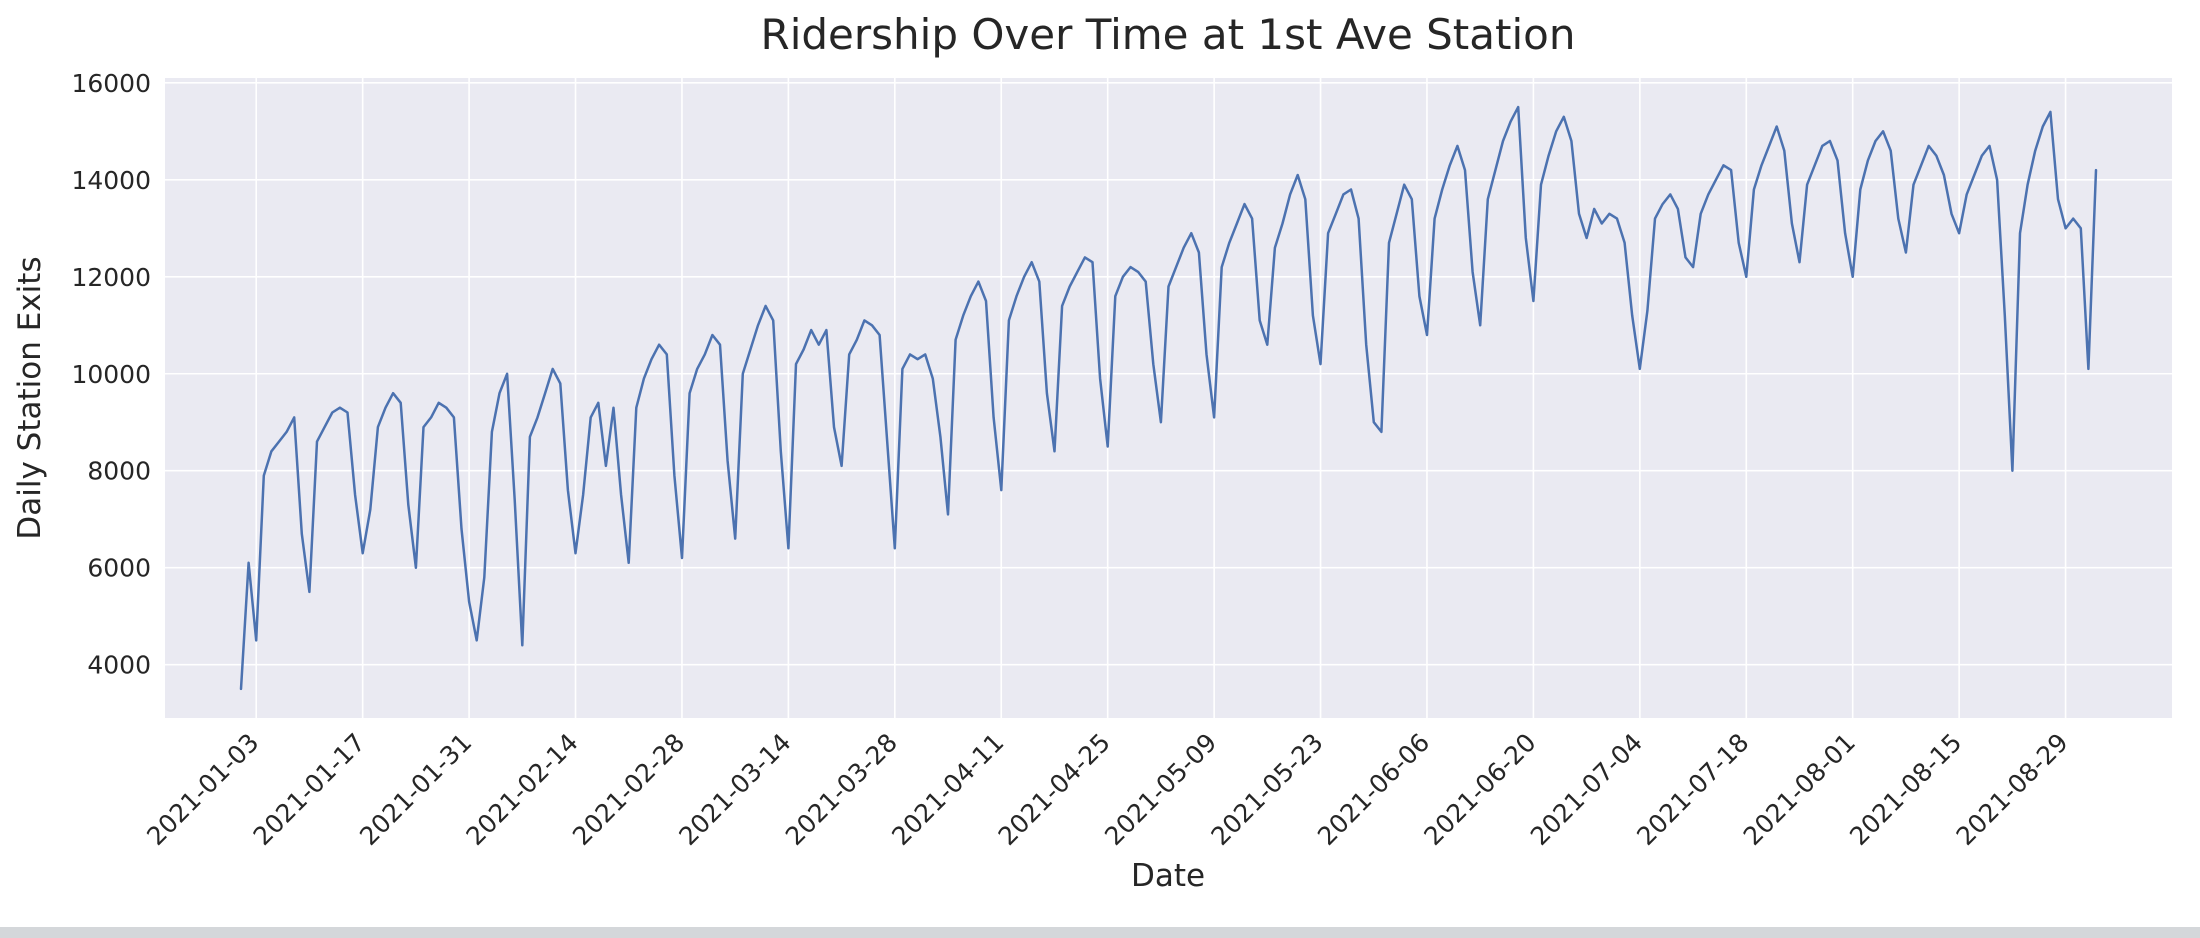 This screenshot has width=2200, height=938. I want to click on x-tick-label: 2021-08-15, so click(1905, 789).